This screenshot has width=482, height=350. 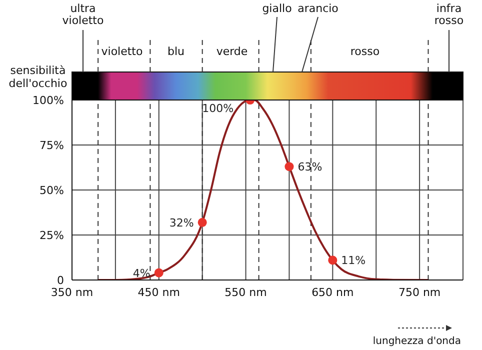 I want to click on text: blu, so click(x=176, y=51).